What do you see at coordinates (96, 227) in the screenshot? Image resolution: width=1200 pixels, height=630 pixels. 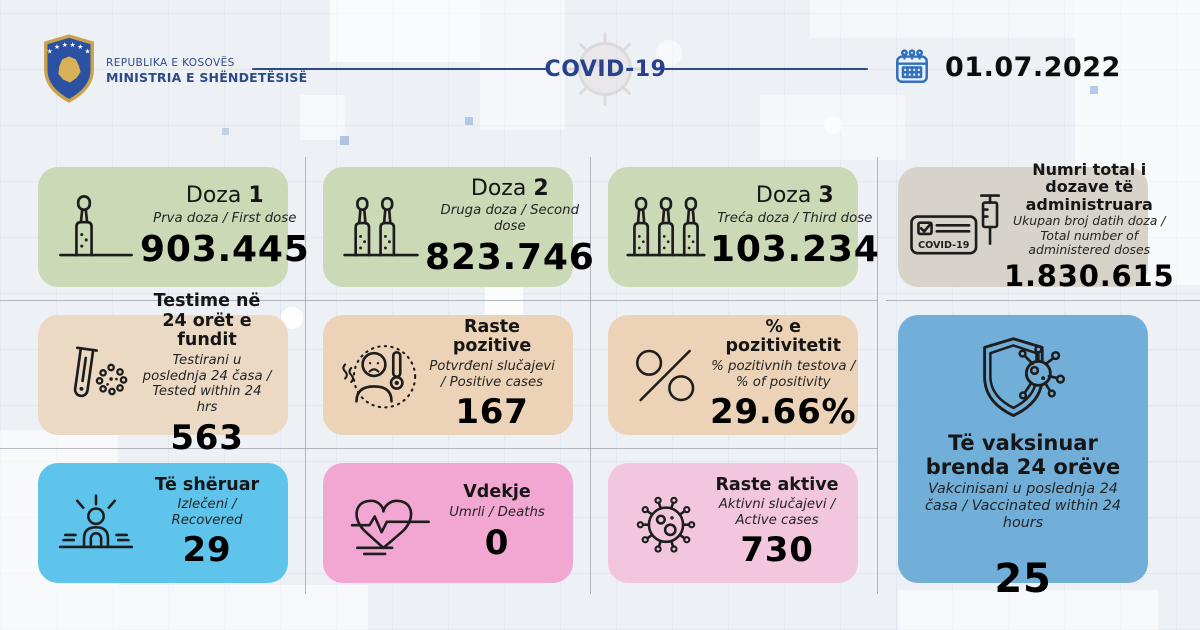 I see `ampoule-1-icon` at bounding box center [96, 227].